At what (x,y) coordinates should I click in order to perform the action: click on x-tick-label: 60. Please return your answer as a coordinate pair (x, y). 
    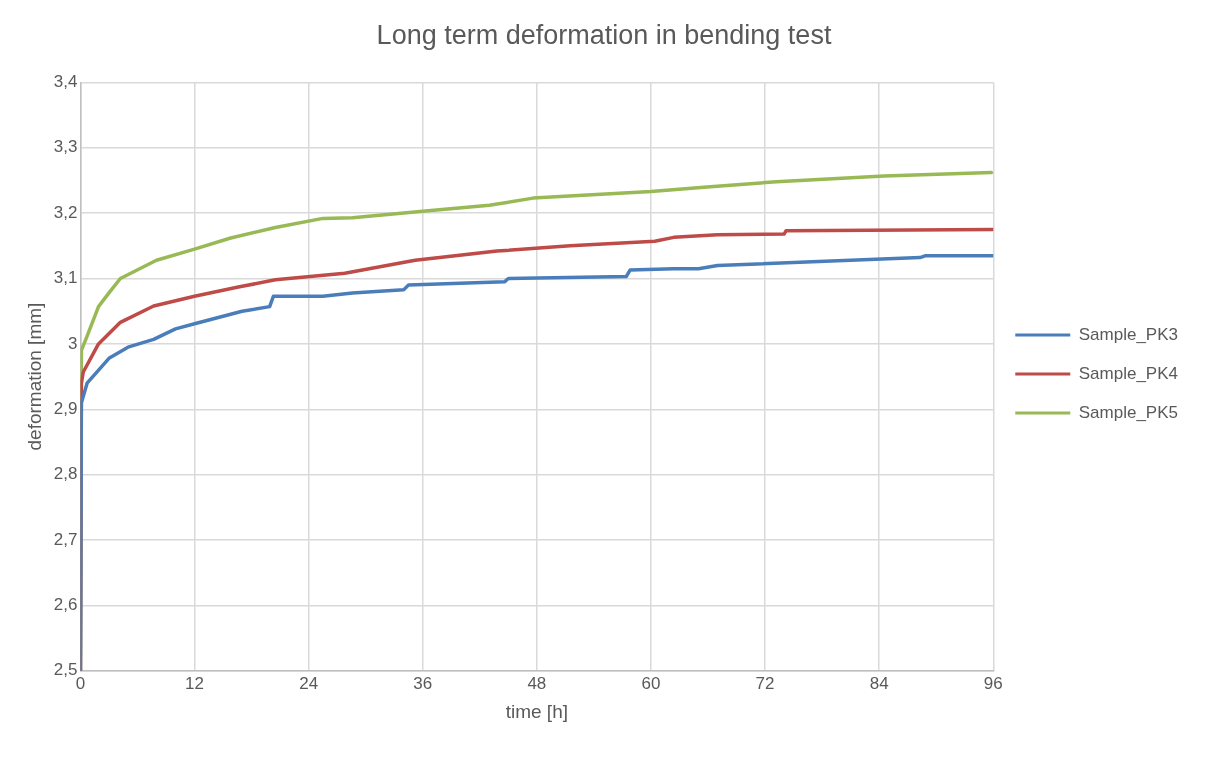
    Looking at the image, I should click on (651, 683).